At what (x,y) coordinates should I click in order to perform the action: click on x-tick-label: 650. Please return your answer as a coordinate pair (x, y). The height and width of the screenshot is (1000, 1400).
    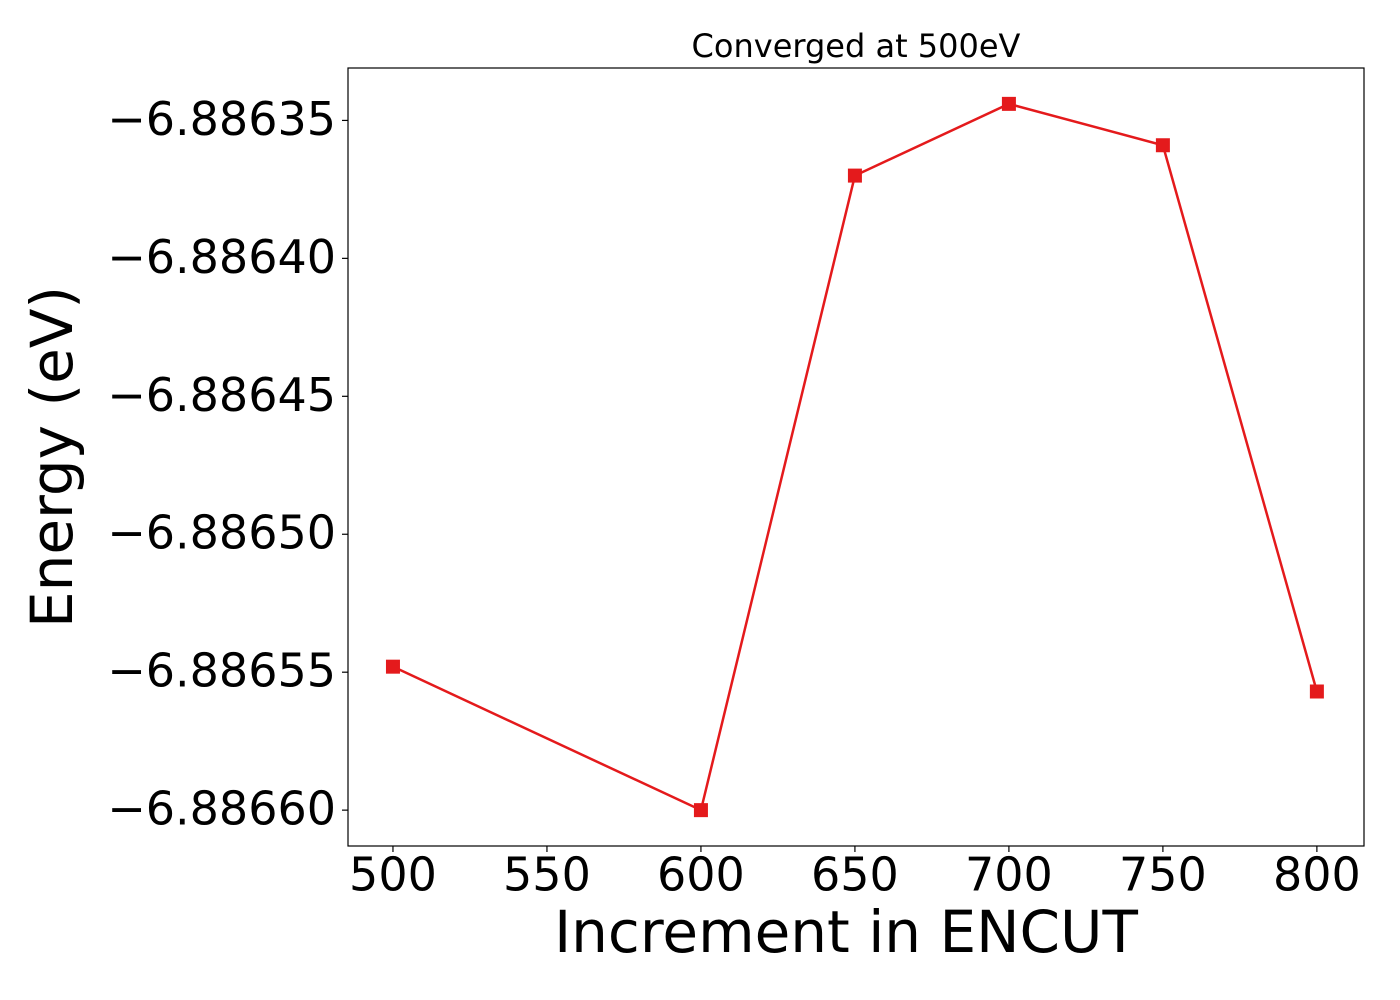
    Looking at the image, I should click on (855, 875).